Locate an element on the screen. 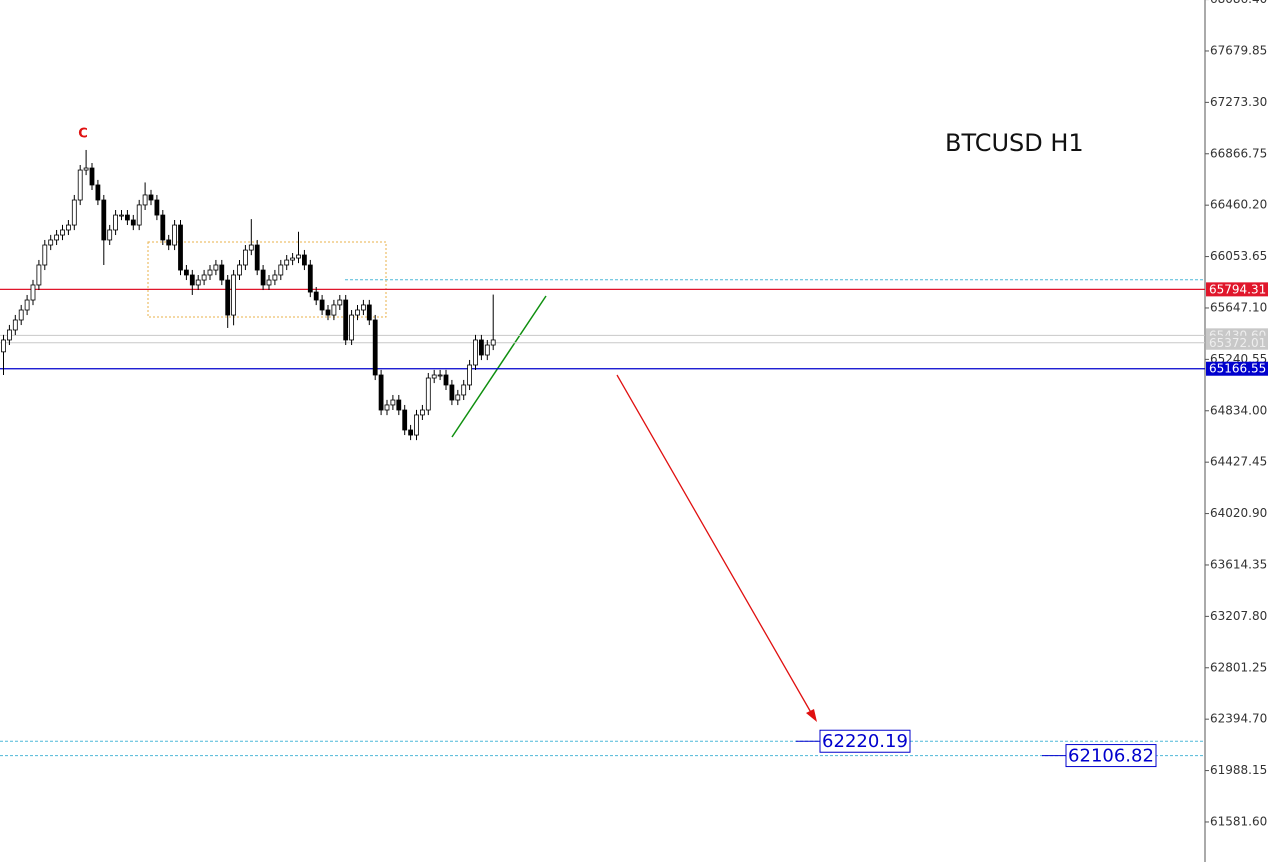  y-tick-label: 66053.65 is located at coordinates (1238, 256).